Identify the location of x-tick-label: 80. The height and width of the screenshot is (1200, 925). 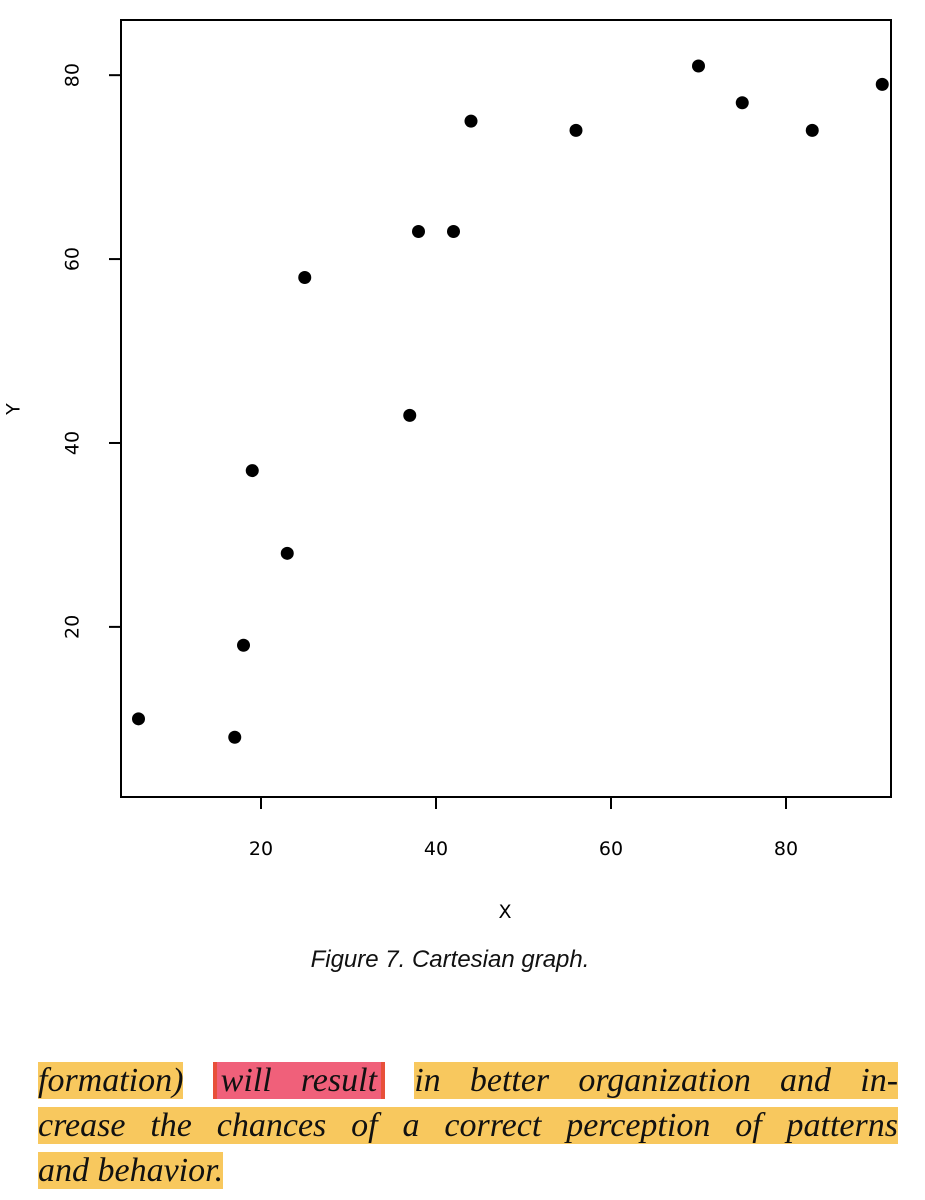
(786, 849).